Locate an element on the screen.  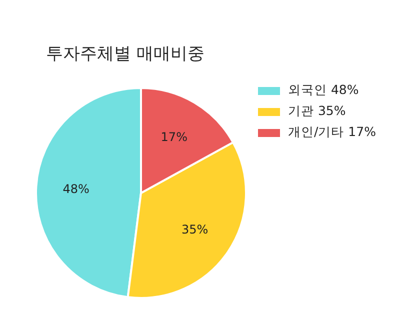
legend-label: 외국인 48% is located at coordinates (323, 90).